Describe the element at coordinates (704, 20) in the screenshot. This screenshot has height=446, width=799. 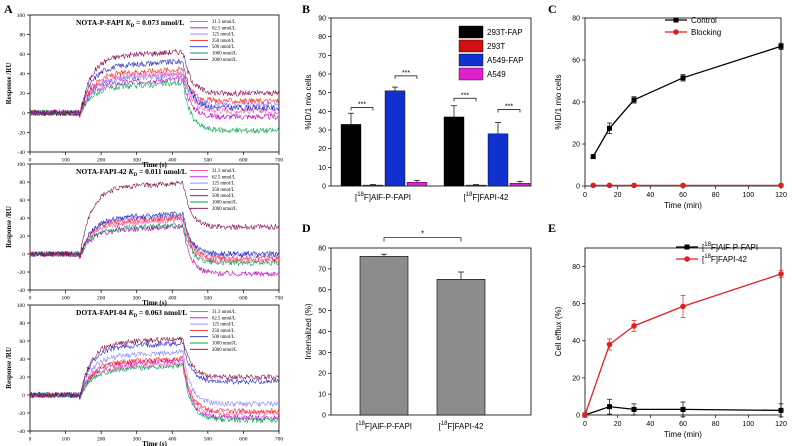
I see `legend-label: Control` at that location.